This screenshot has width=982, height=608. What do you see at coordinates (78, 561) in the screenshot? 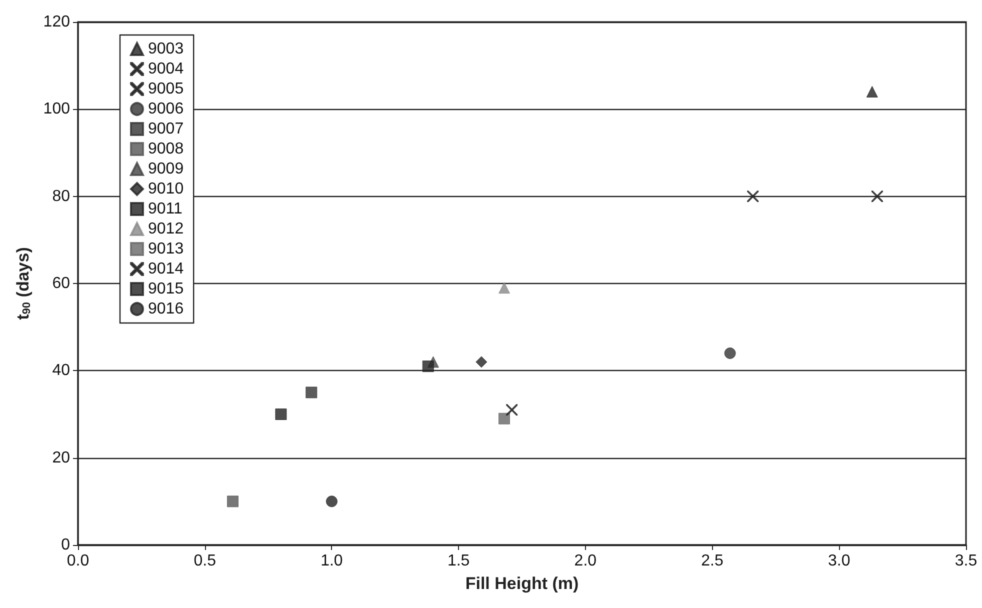
I see `x-tick-label: 0.0` at bounding box center [78, 561].